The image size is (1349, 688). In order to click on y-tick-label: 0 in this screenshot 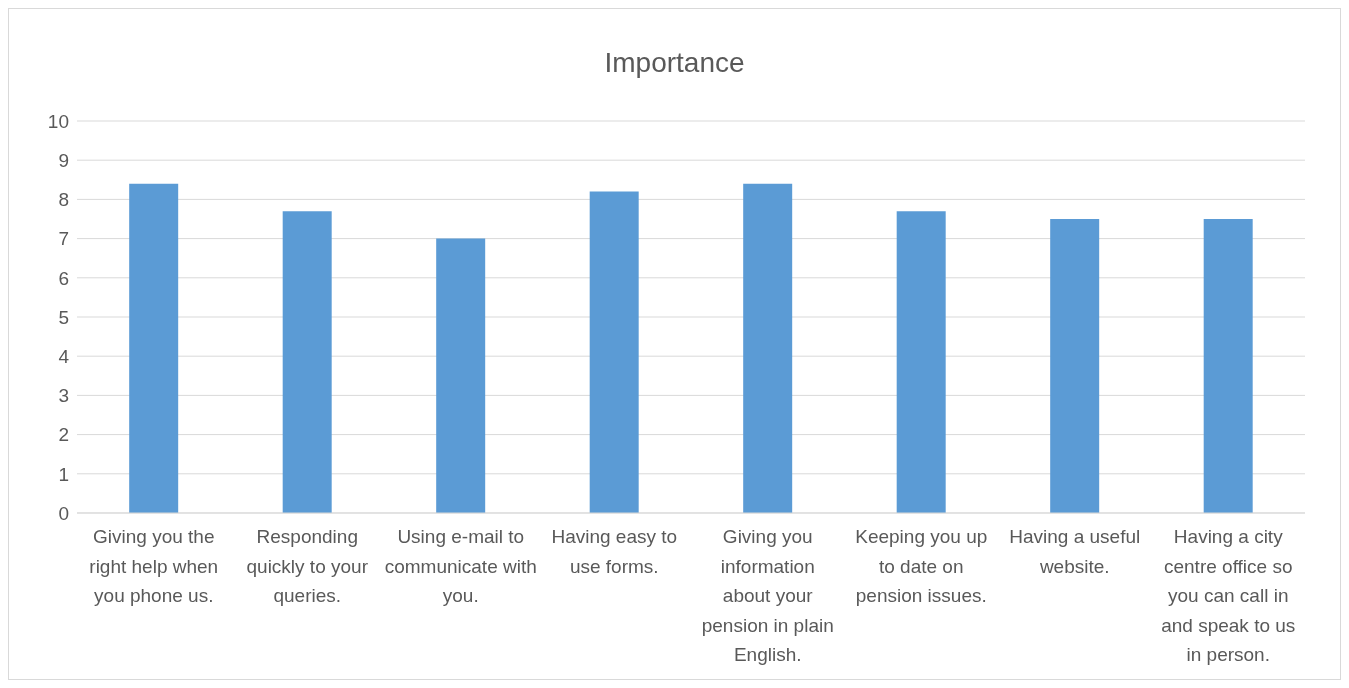, I will do `click(63, 513)`.